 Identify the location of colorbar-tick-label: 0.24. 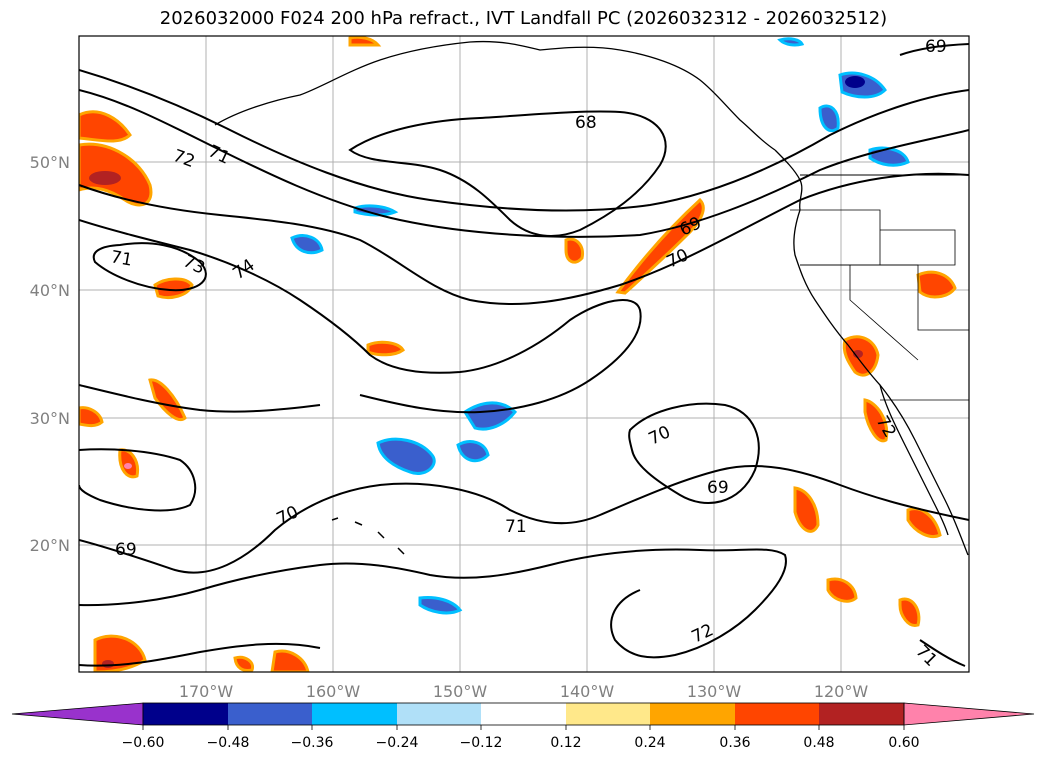
(649, 743).